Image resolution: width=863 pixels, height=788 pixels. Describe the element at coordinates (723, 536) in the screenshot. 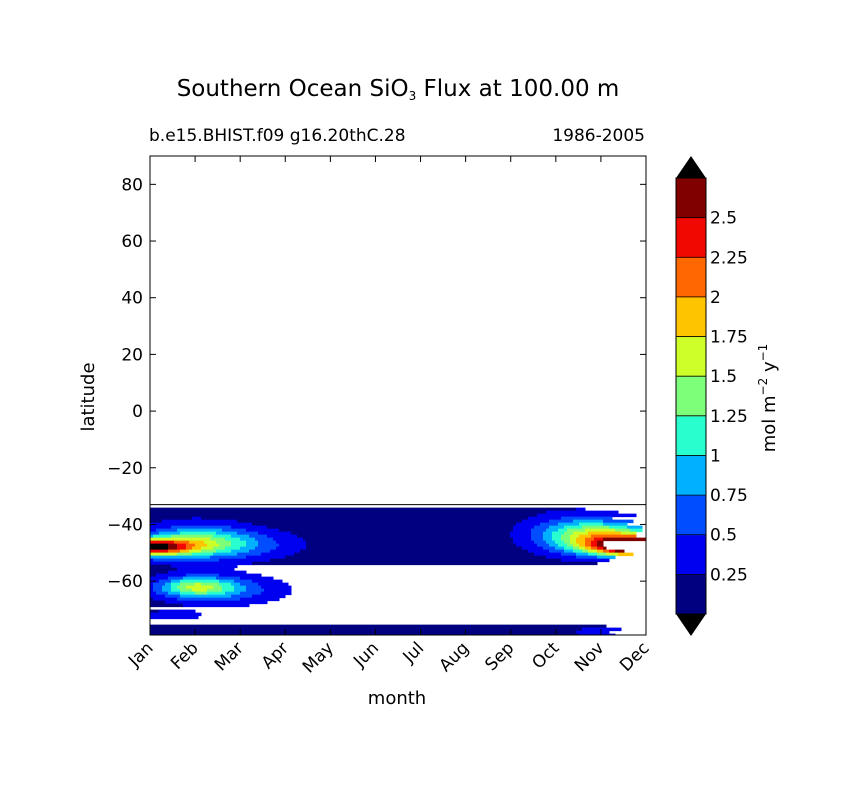

I see `colorbar-tick-label: 0.5` at that location.